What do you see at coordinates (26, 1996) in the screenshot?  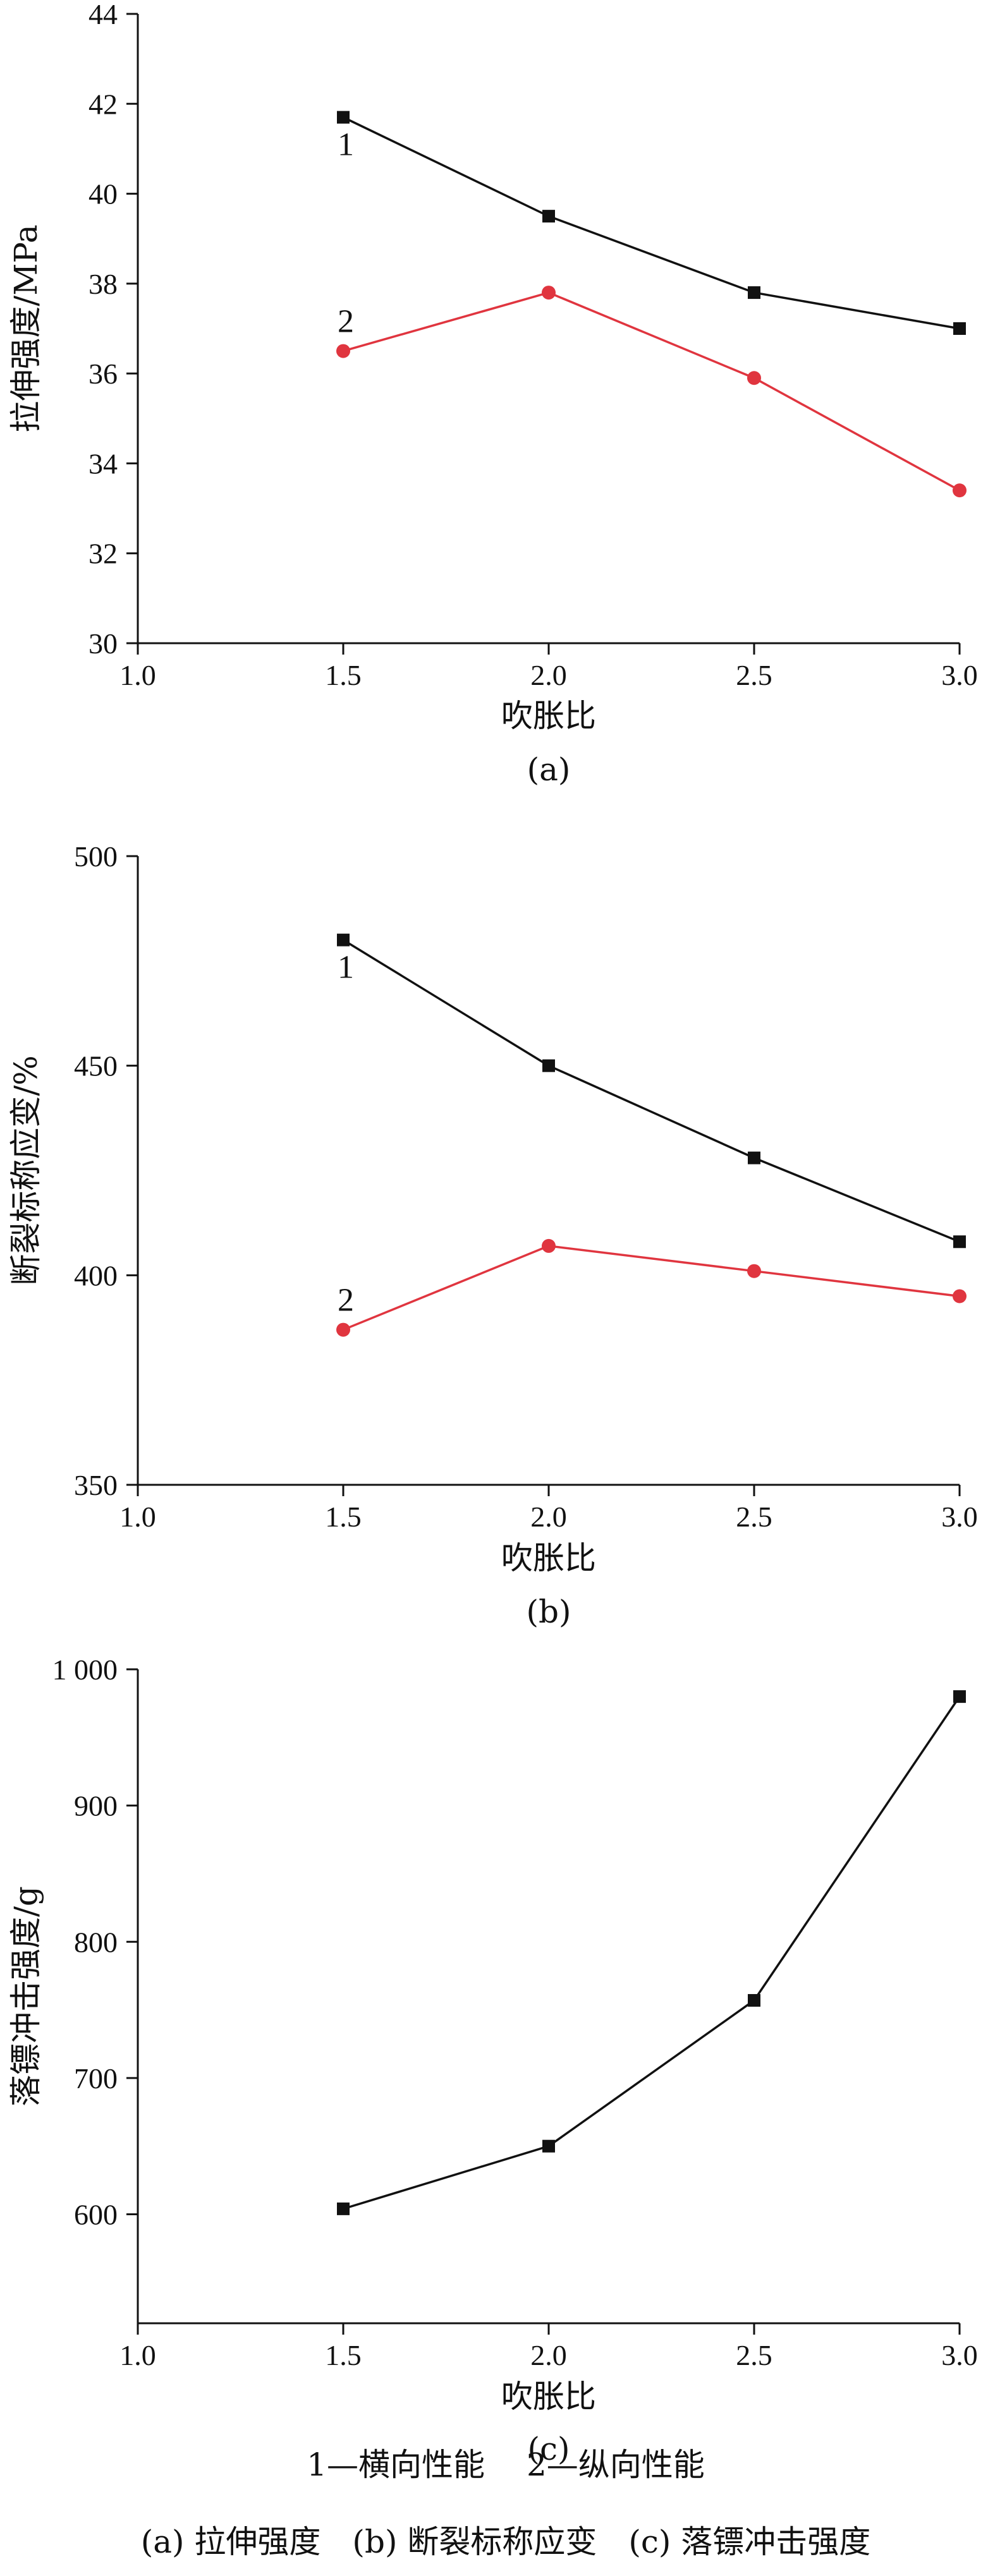 I see `y-axis-label: 落镖冲击强度/g` at bounding box center [26, 1996].